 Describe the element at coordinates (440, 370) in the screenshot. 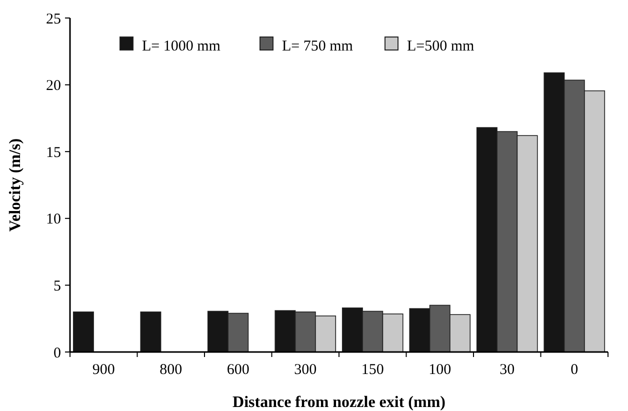

I see `x-tick-label: 100` at that location.